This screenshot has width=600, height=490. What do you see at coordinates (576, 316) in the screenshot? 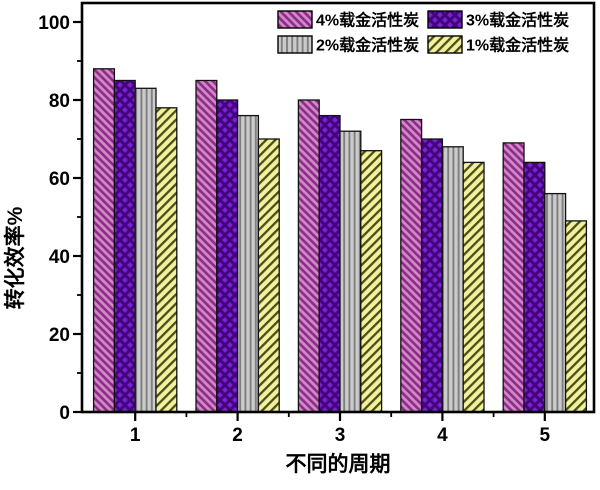
I see `bar-1%载金活性炭-cycle5` at bounding box center [576, 316].